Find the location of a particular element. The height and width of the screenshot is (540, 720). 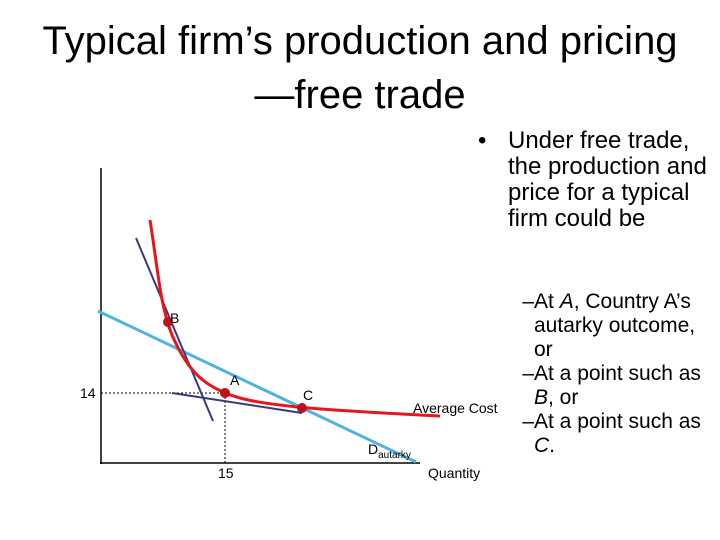

sub-bullet: At a point such as B, or is located at coordinates (606, 386).